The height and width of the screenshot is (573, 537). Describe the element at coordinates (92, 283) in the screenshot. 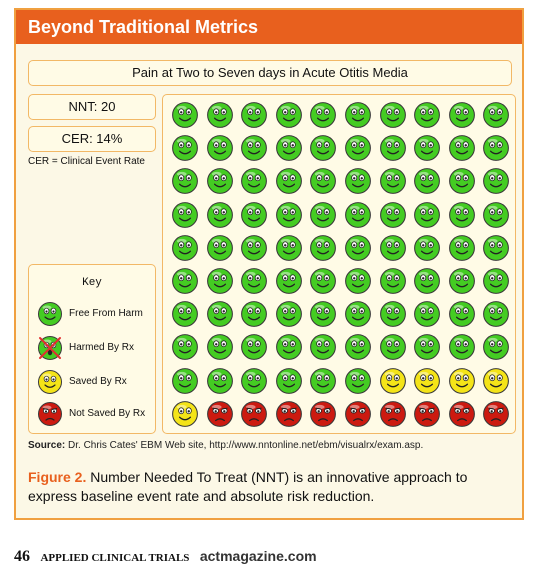

I see `key-title: Key` at that location.